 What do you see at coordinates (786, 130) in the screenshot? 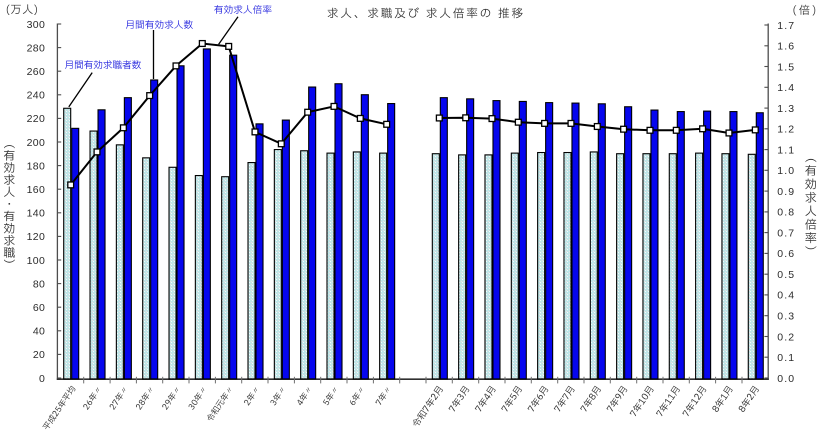
I see `svg-text: 1.2` at bounding box center [786, 130].